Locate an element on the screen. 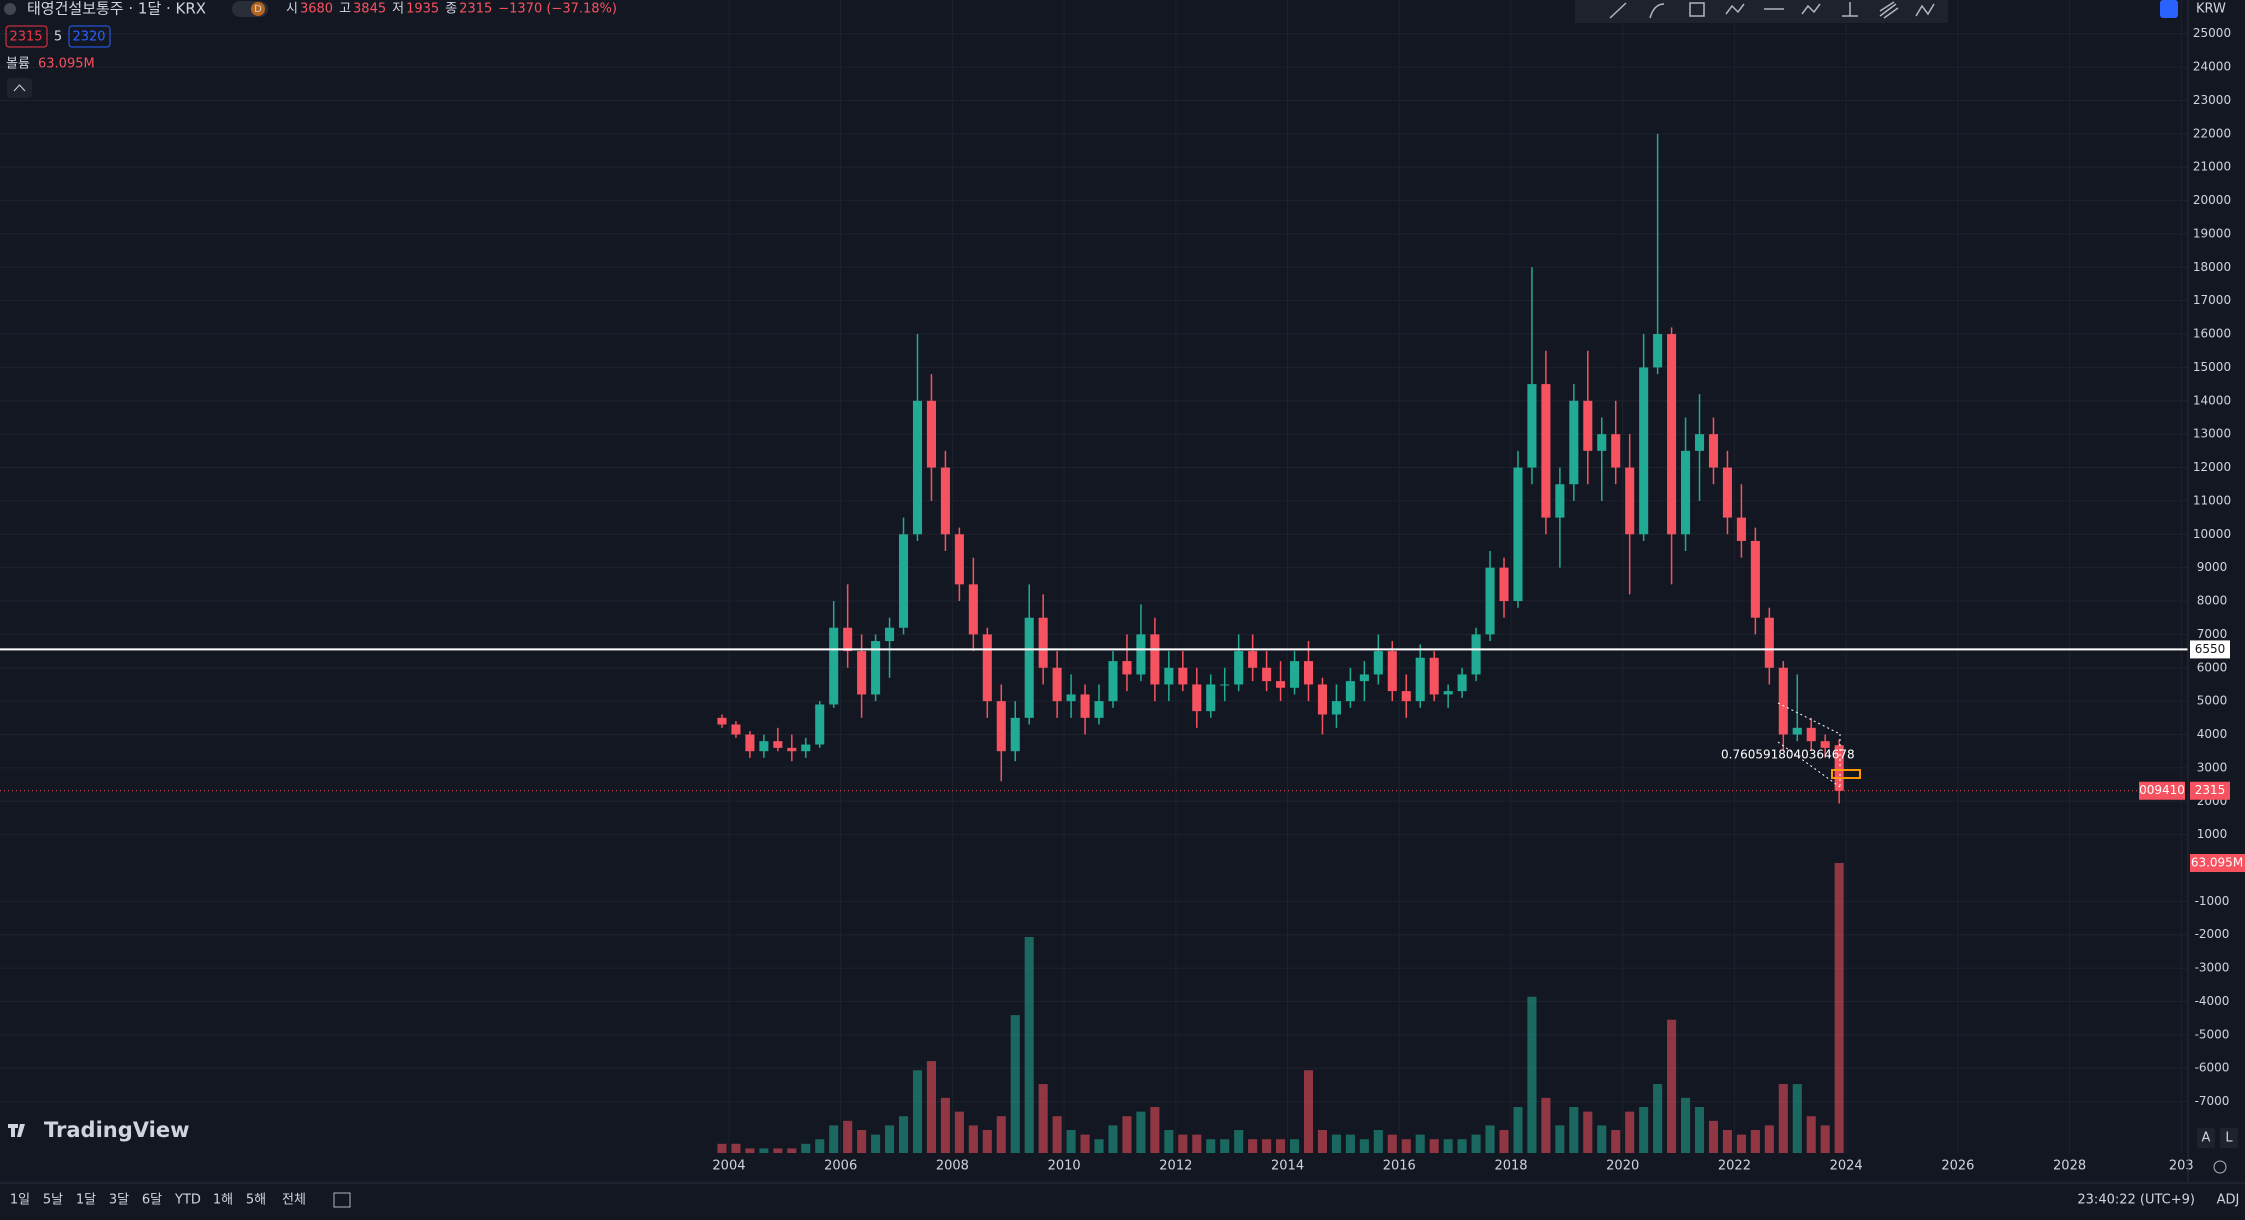 The width and height of the screenshot is (2245, 1220). tool-line is located at coordinates (1618, 10).